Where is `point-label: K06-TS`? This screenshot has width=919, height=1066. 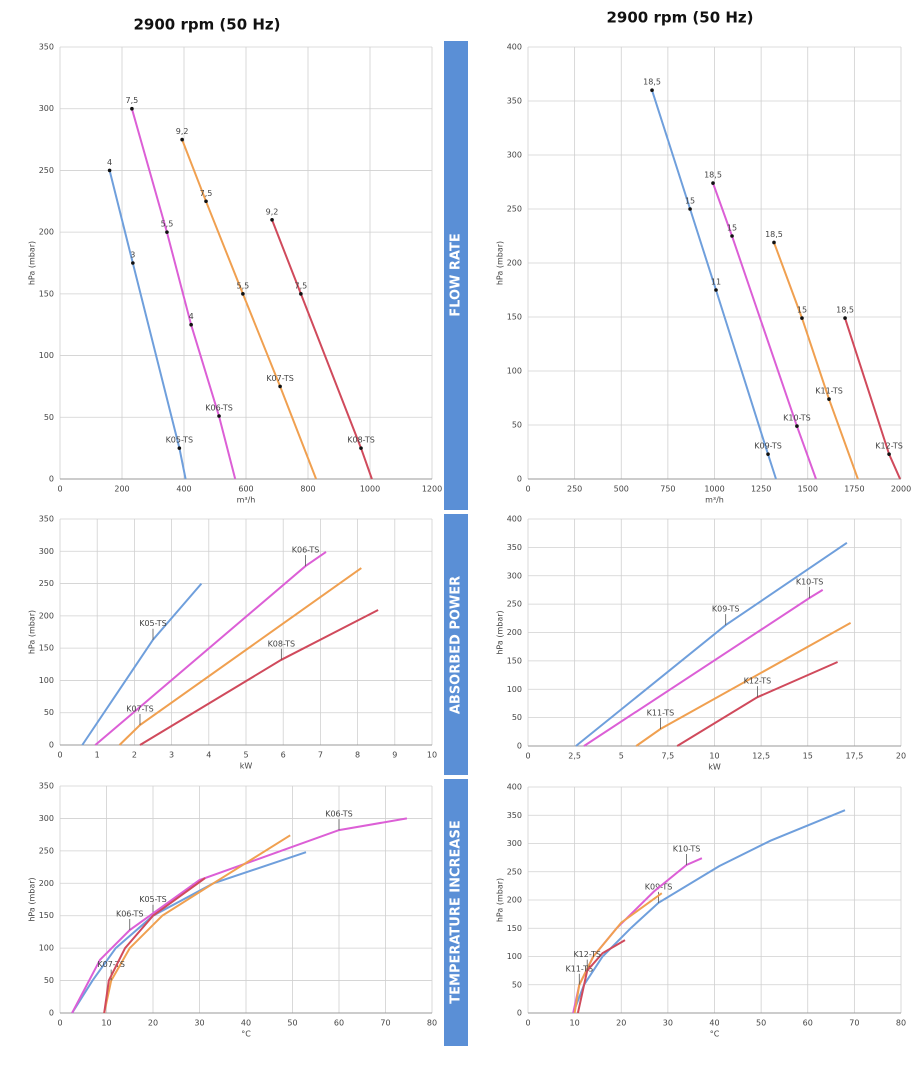 point-label: K06-TS is located at coordinates (306, 550).